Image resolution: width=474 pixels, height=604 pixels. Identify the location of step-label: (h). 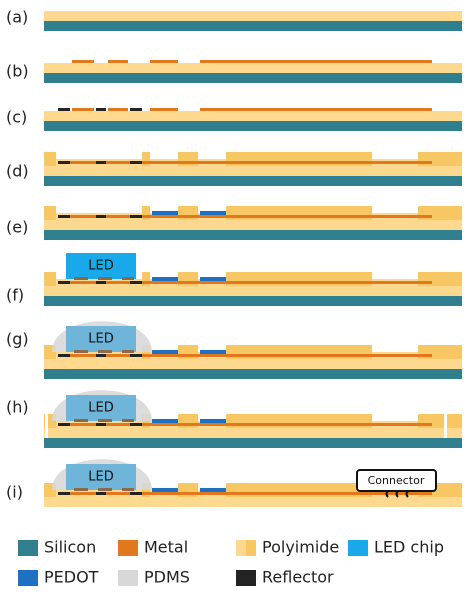
(17, 407).